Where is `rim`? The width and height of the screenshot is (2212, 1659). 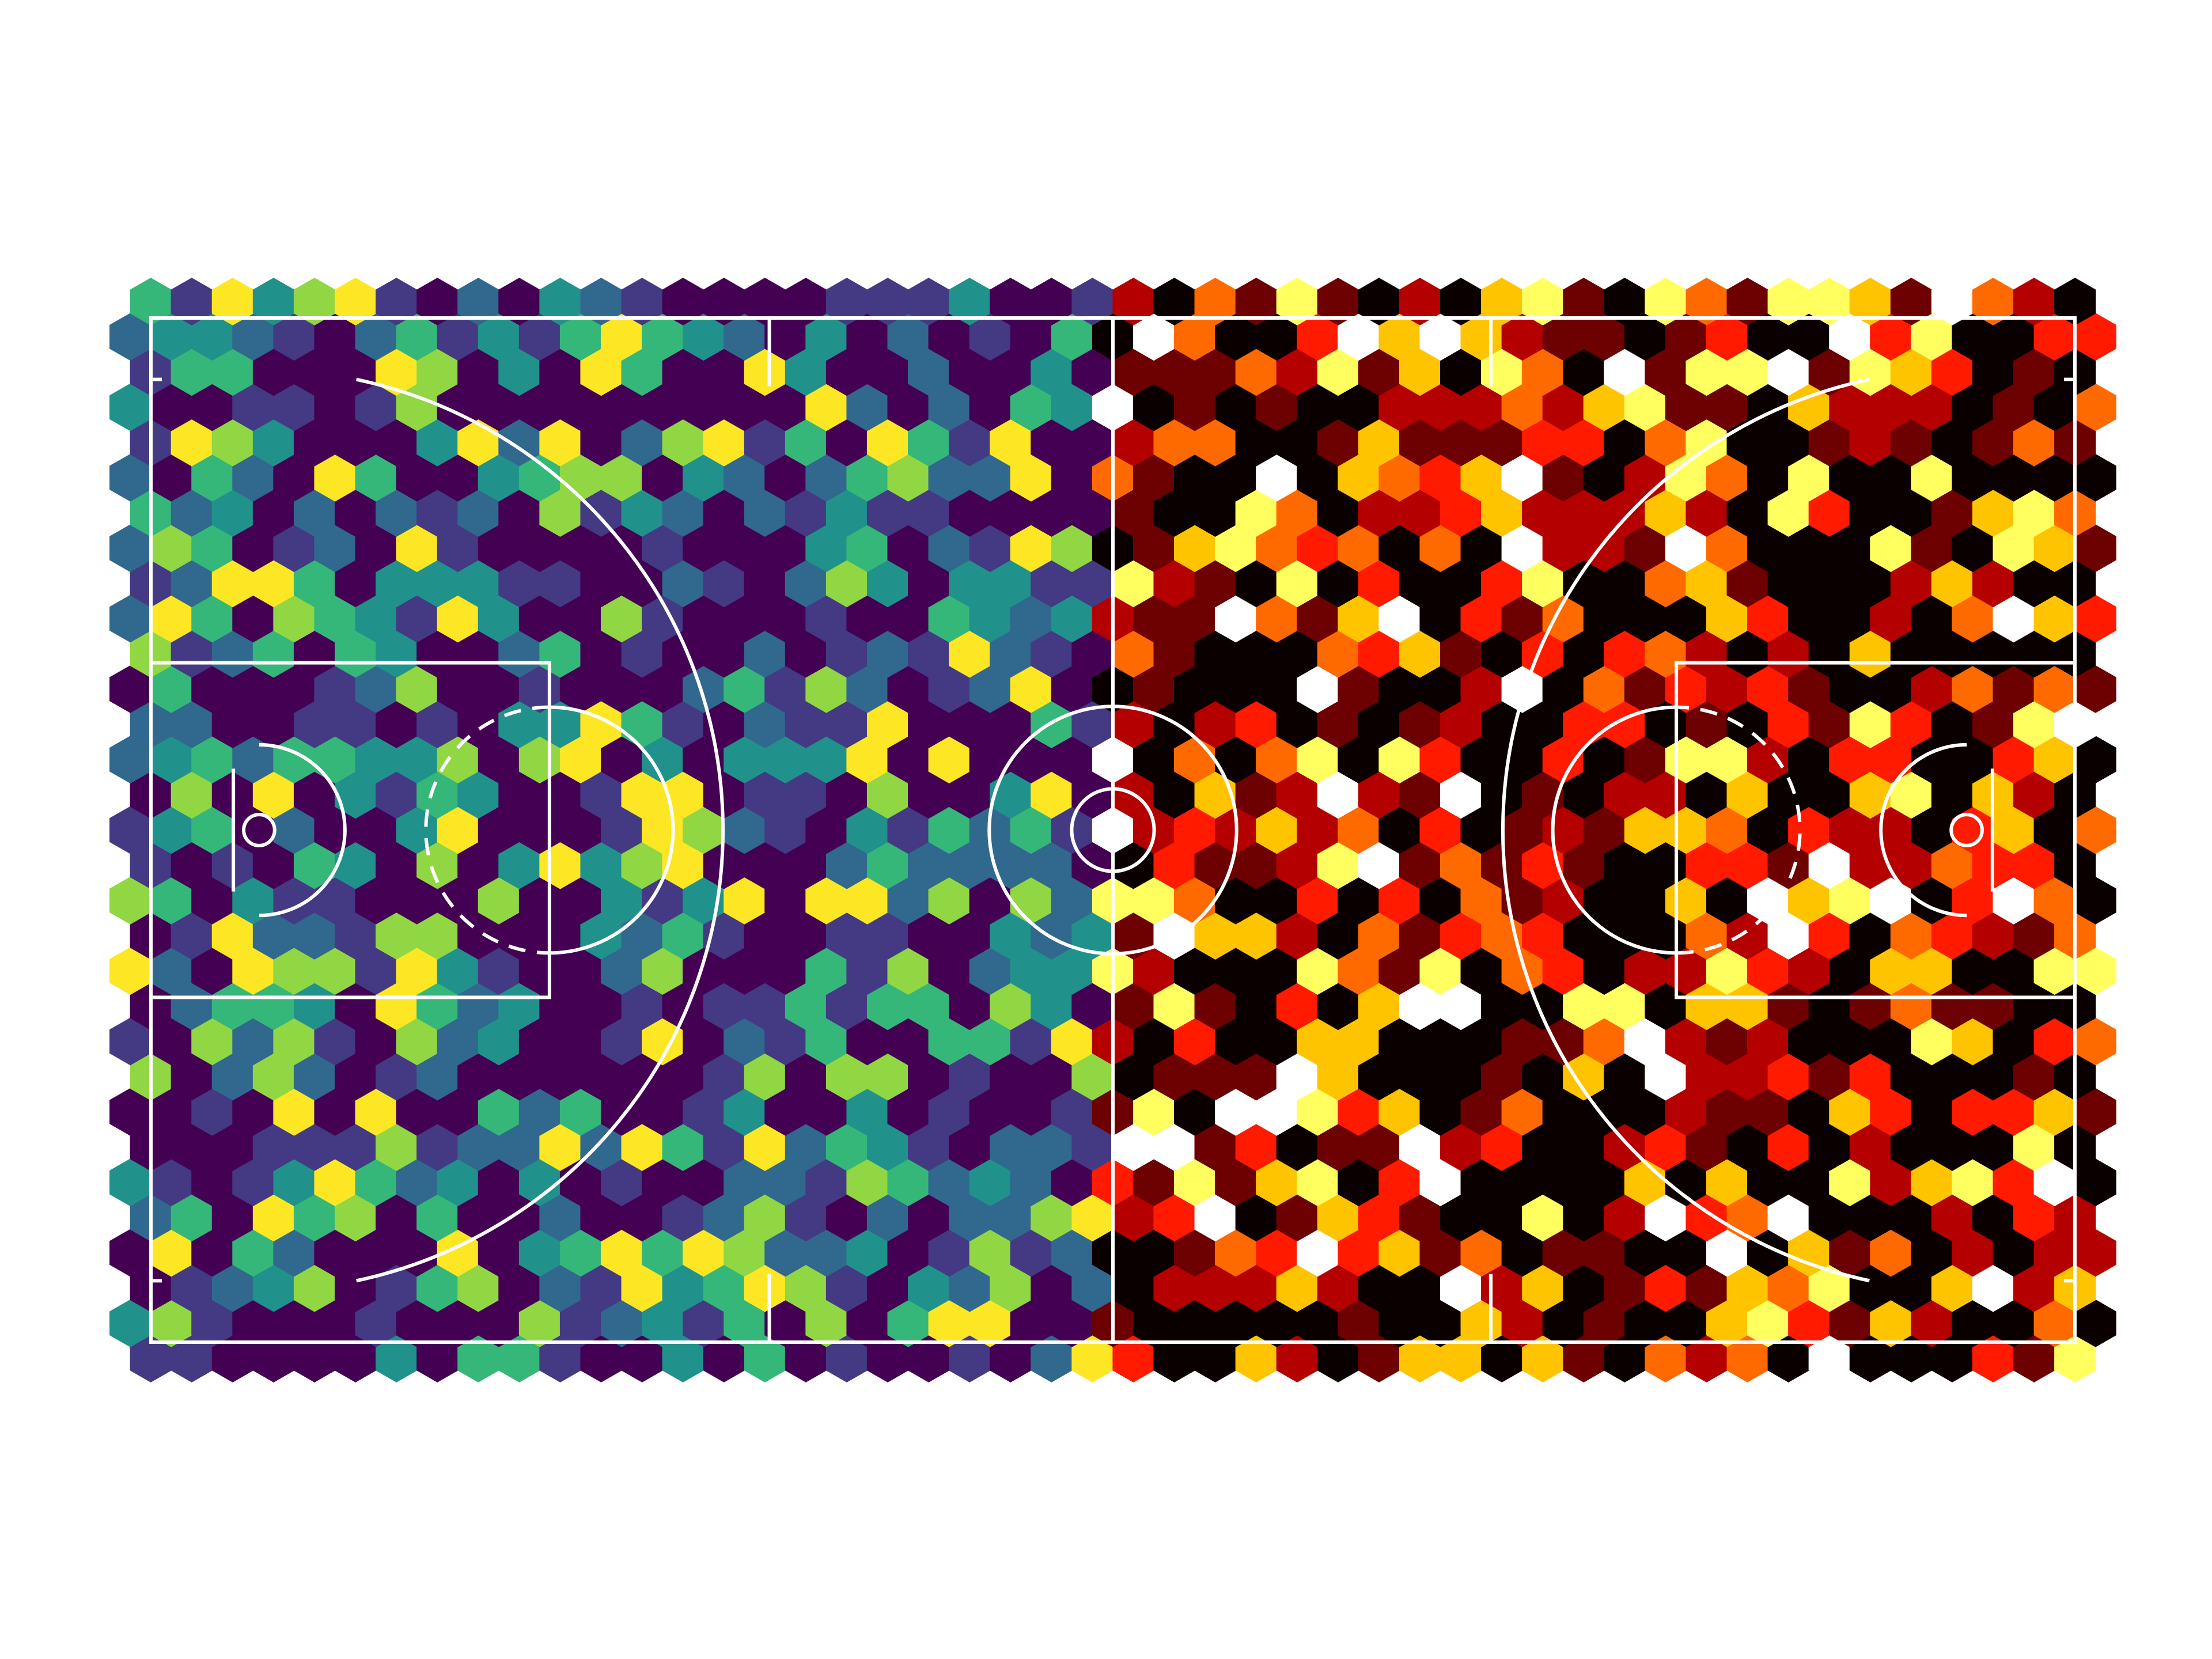 rim is located at coordinates (259, 830).